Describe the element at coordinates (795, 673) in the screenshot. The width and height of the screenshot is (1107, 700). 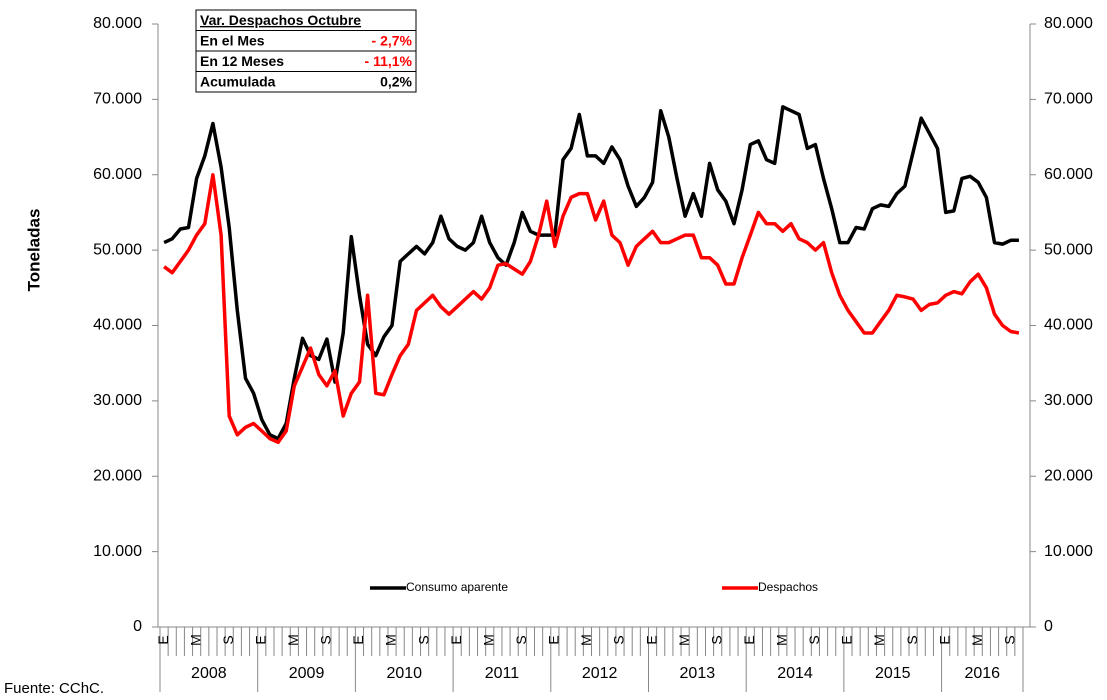
I see `year-label: 2014` at that location.